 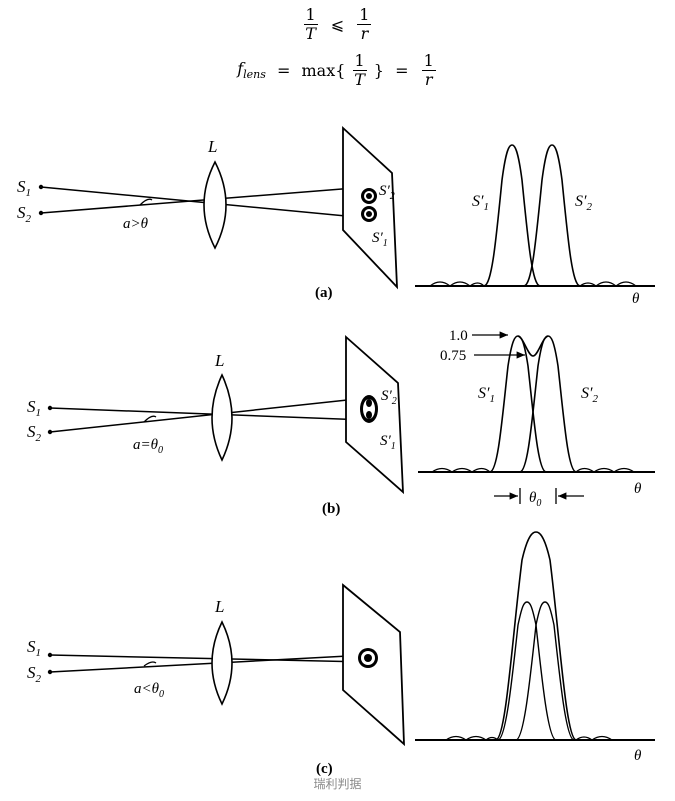 What do you see at coordinates (331, 509) in the screenshot?
I see `caption-b: (b)` at bounding box center [331, 509].